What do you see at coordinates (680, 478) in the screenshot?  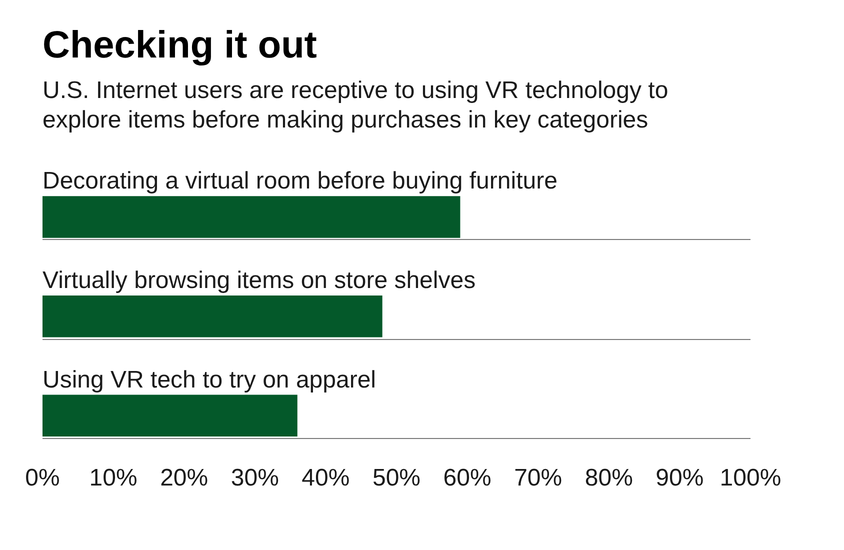 I see `x-tick-label: 90%` at bounding box center [680, 478].